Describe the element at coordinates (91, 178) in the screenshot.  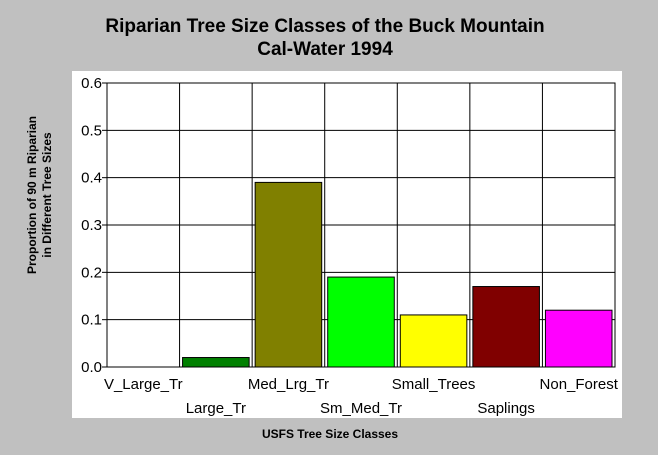
I see `y-tick-label: 0.4` at that location.